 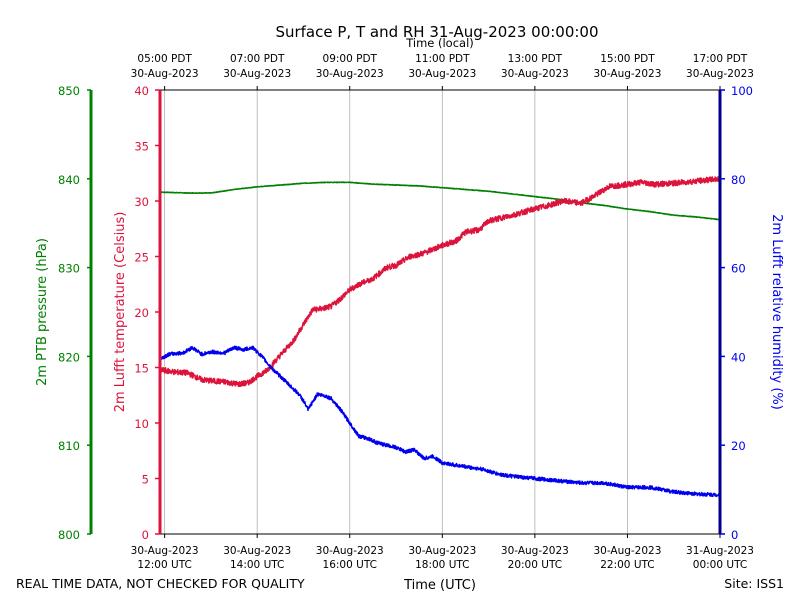 What do you see at coordinates (738, 269) in the screenshot?
I see `humidity-tick-label: 60` at bounding box center [738, 269].